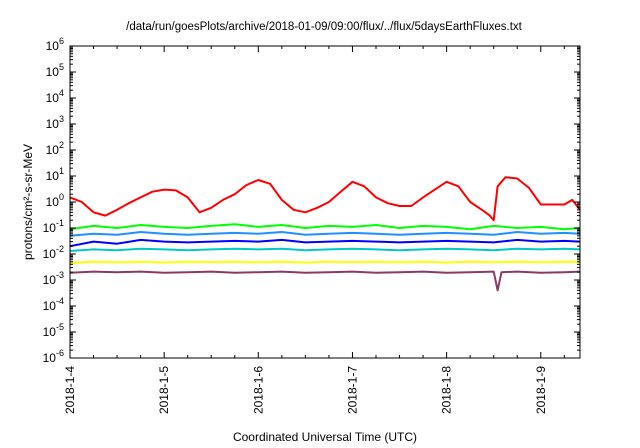 The width and height of the screenshot is (640, 448). What do you see at coordinates (53, 226) in the screenshot?
I see `y-tick-label: 10⁻¹` at bounding box center [53, 226].